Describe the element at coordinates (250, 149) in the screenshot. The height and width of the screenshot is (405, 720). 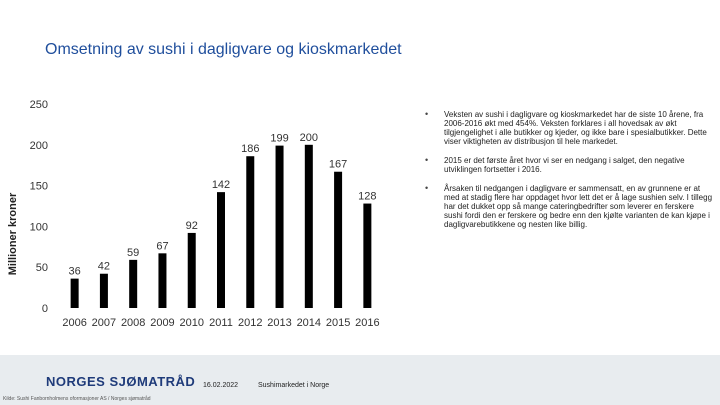
I see `data-label-2012: 186` at that location.